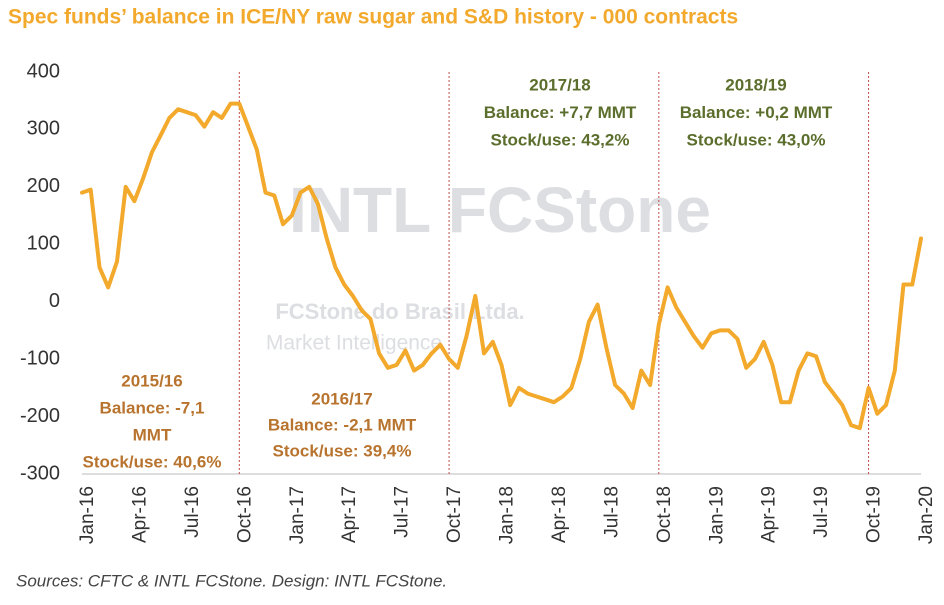  Describe the element at coordinates (755, 84) in the screenshot. I see `annotation: 2018/19` at that location.